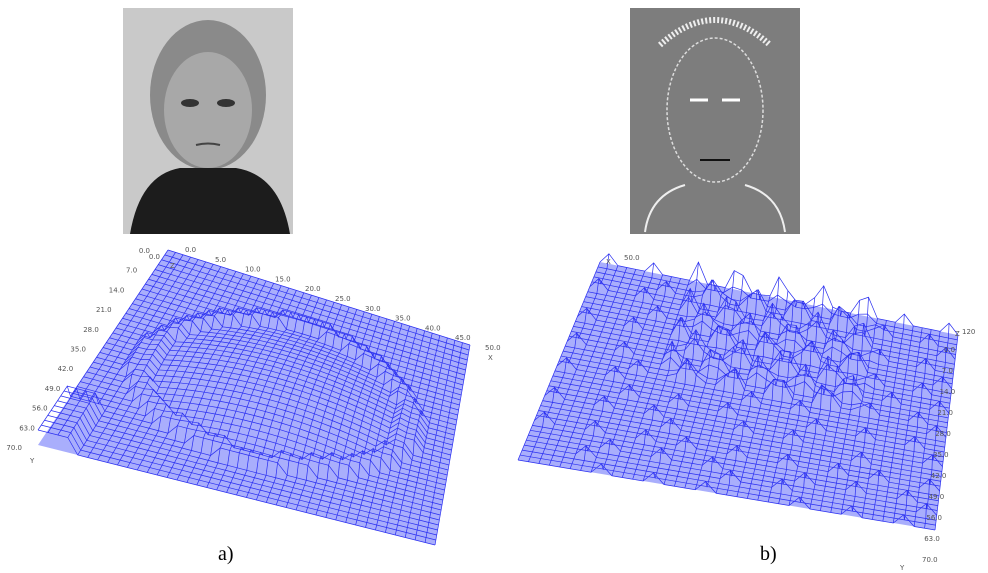 This screenshot has height=573, width=988. Describe the element at coordinates (403, 319) in the screenshot. I see `x-tick-label: 35.0` at that location.